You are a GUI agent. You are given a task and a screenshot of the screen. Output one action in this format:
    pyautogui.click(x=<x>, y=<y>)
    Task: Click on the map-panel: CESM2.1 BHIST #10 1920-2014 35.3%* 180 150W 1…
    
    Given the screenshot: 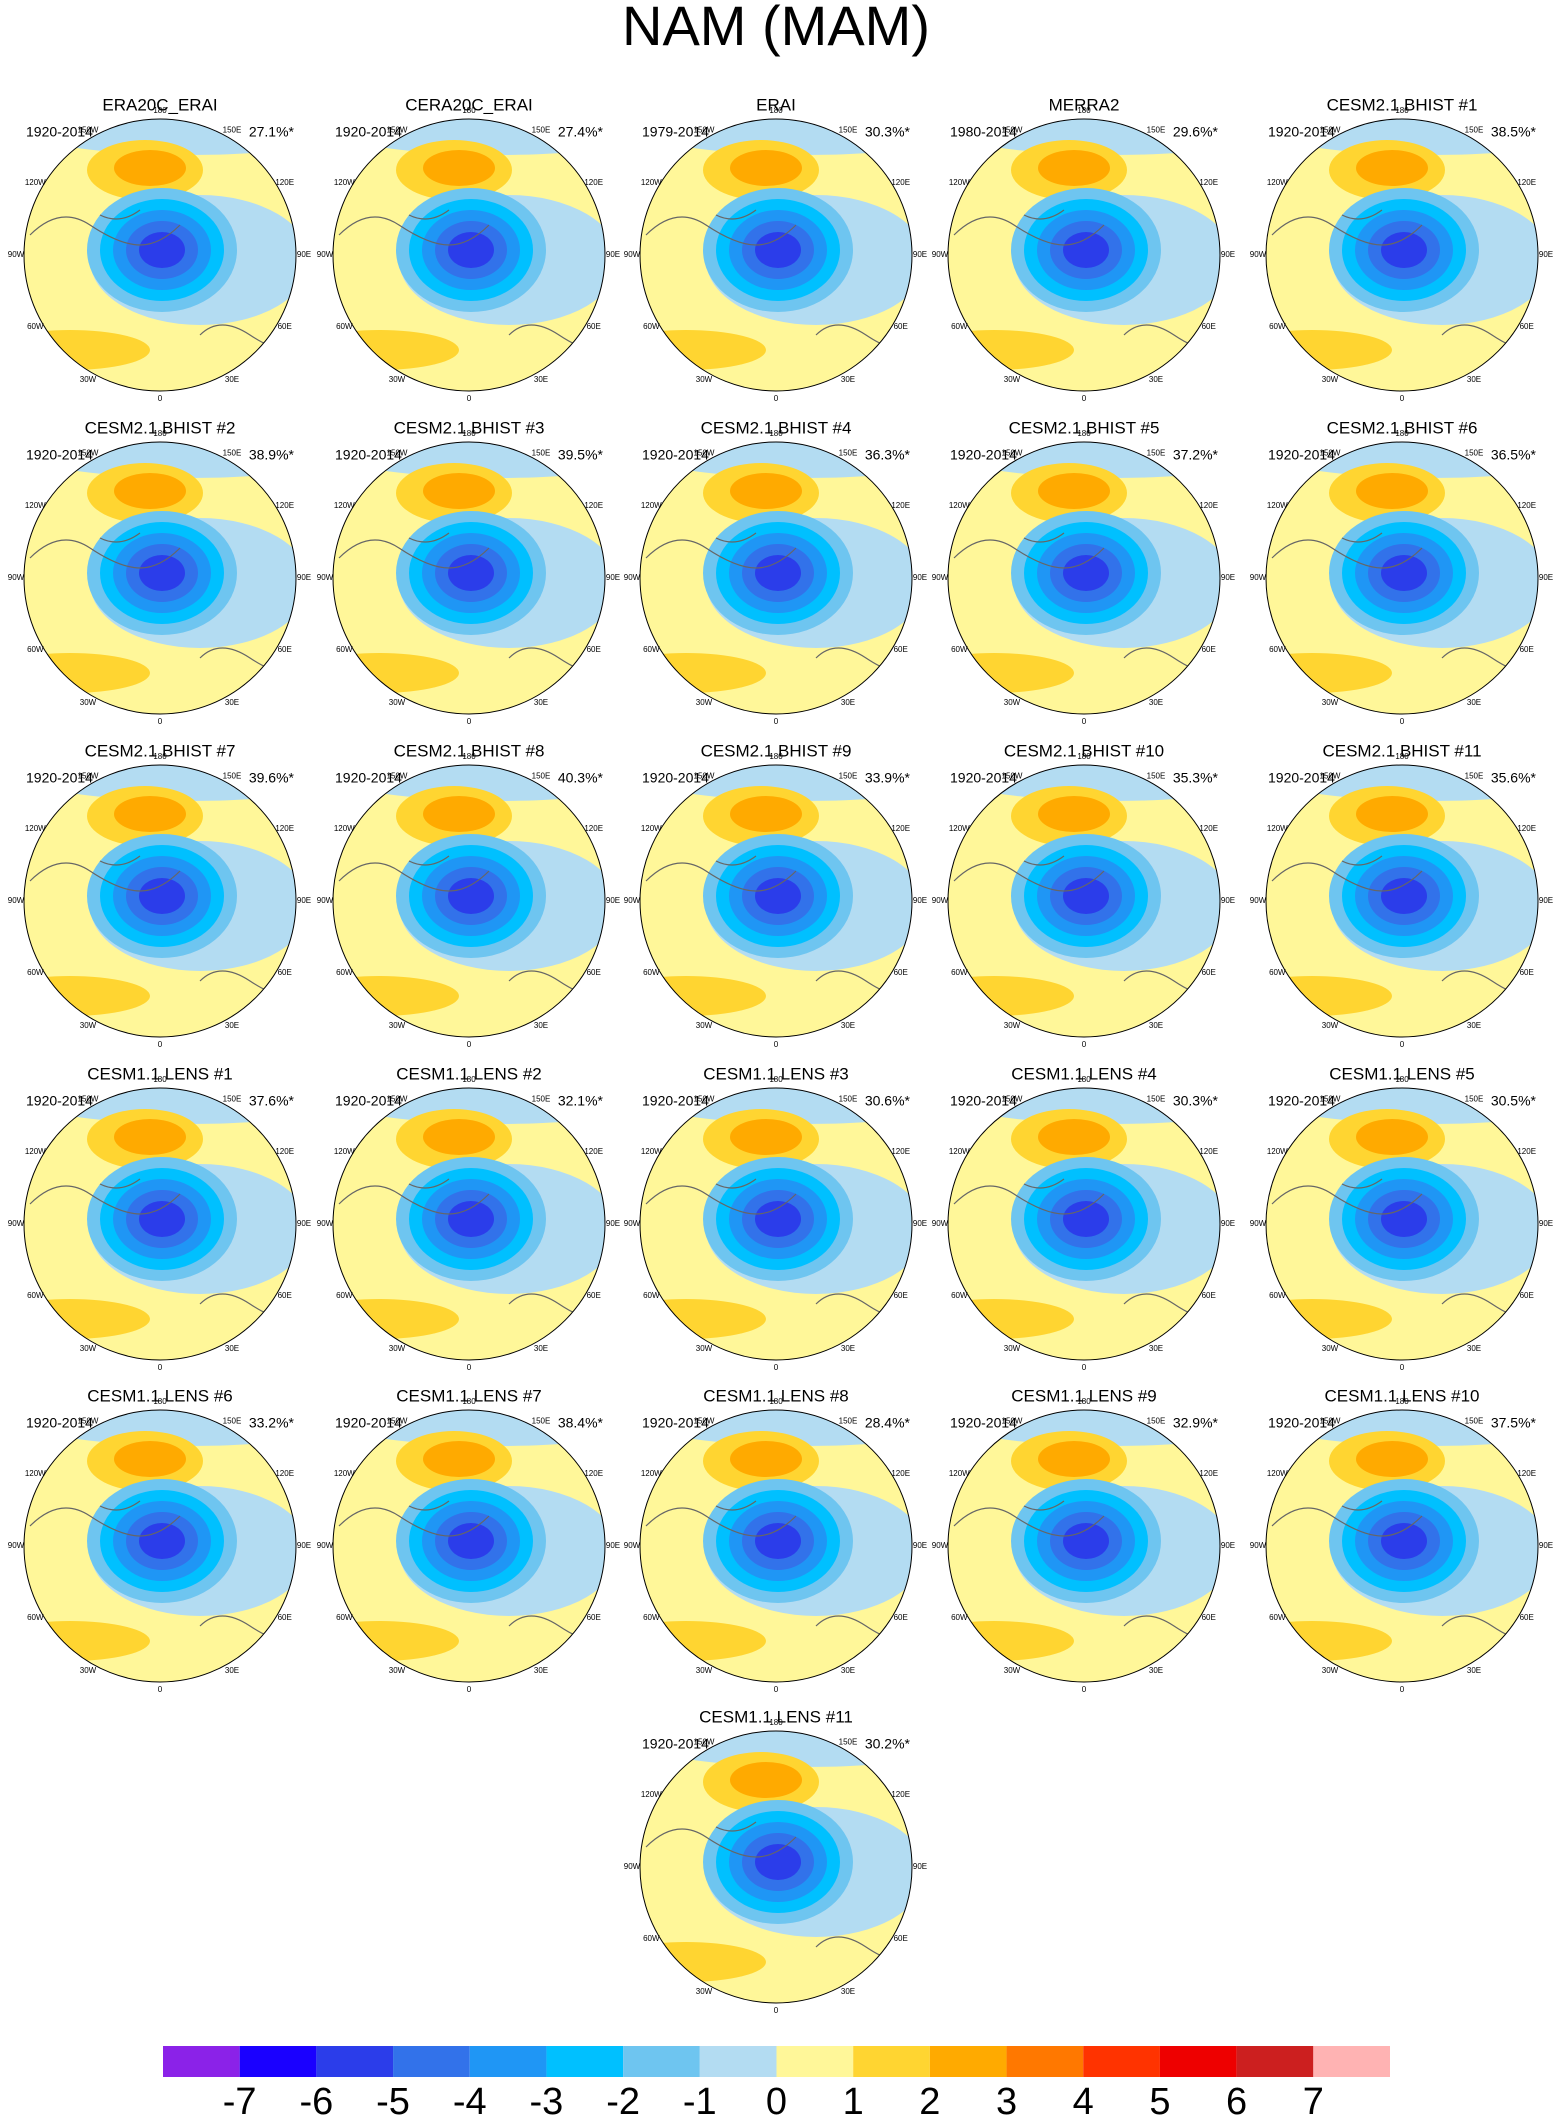 What is the action you would take?
    pyautogui.click(x=1083, y=895)
    